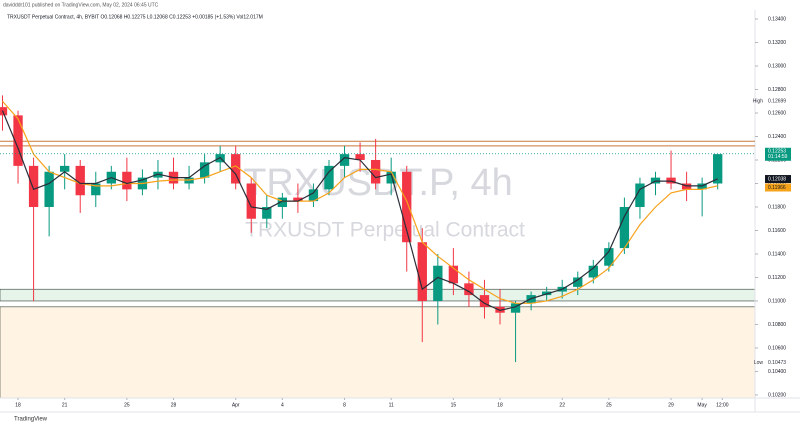 The width and height of the screenshot is (800, 425). What do you see at coordinates (378, 295) in the screenshot?
I see `zone` at bounding box center [378, 295].